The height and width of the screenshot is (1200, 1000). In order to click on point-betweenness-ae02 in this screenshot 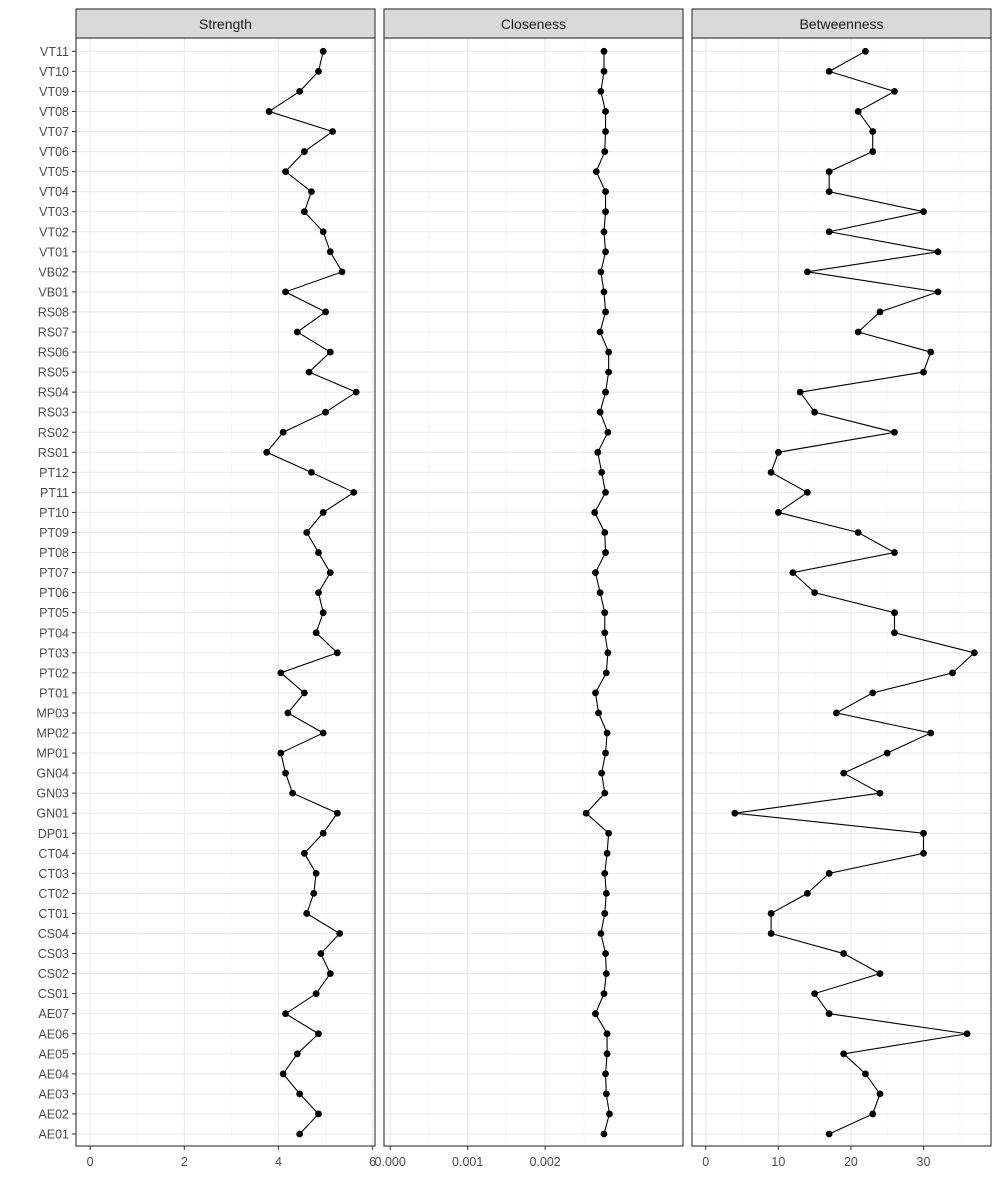, I will do `click(873, 1114)`.